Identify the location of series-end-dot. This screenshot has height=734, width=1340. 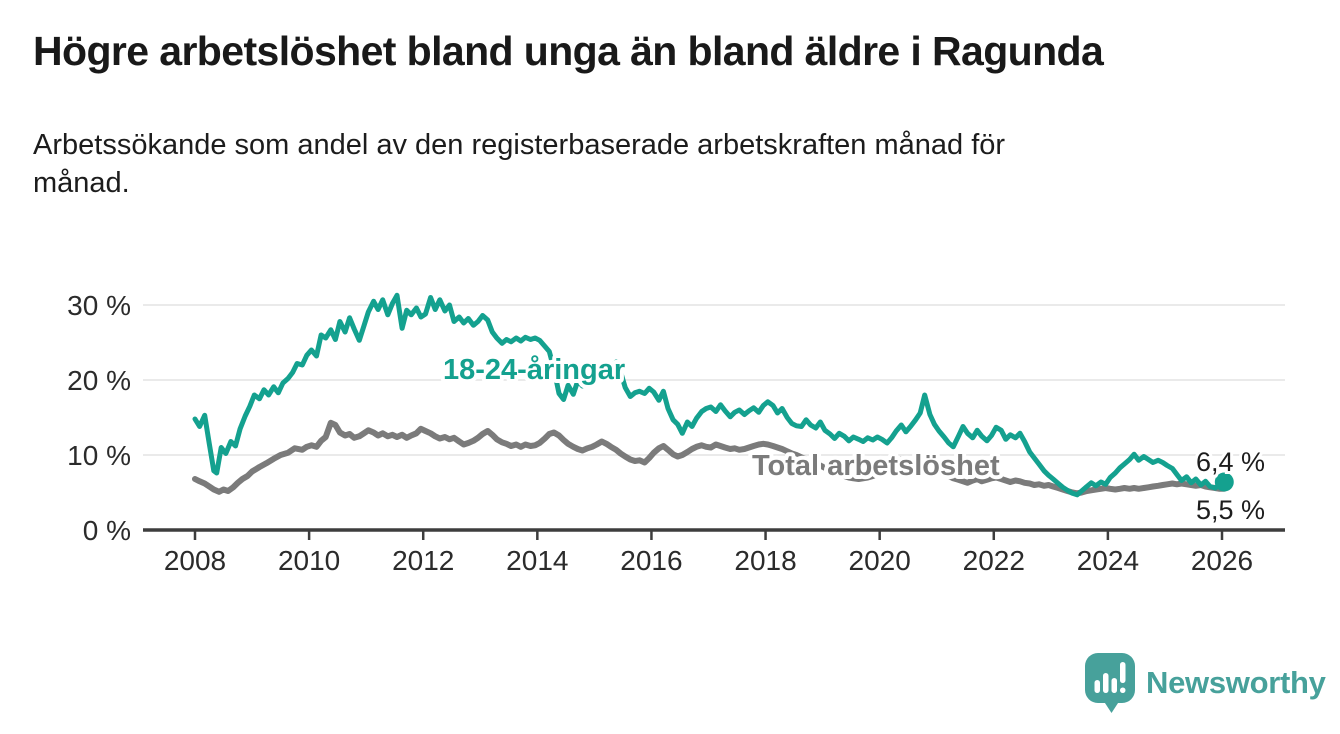
(1224, 482).